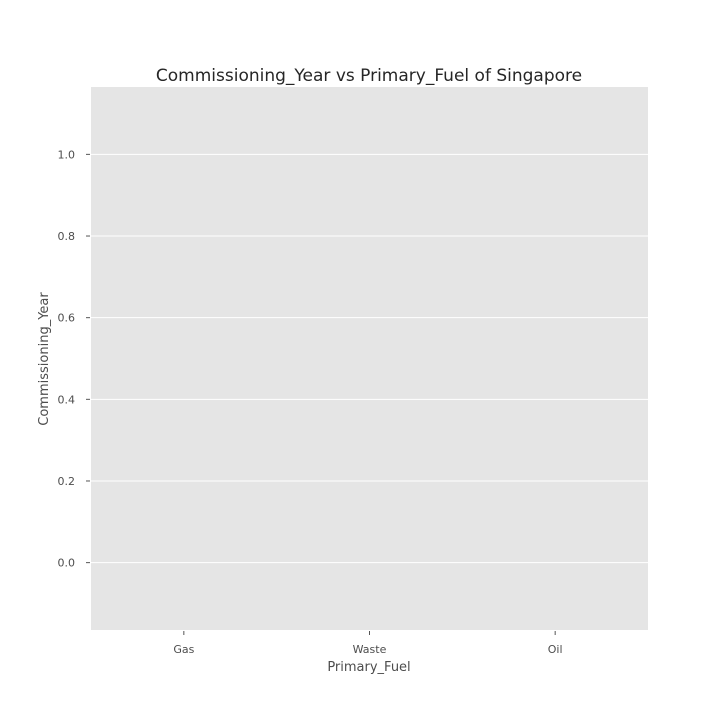  I want to click on y-tick-label: 0.6, so click(67, 318).